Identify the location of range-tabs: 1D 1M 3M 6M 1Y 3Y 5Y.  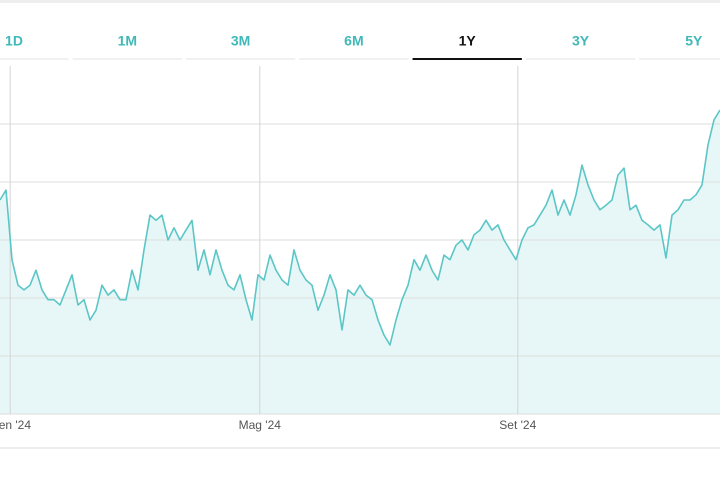
(360, 46).